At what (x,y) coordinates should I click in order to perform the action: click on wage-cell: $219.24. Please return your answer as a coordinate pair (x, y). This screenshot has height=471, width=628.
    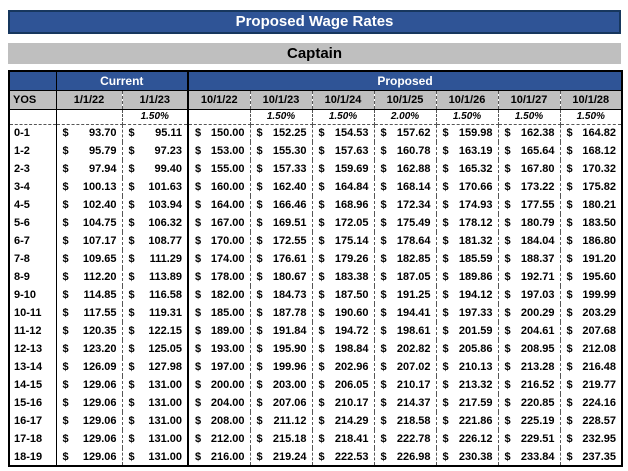
    Looking at the image, I should click on (281, 457).